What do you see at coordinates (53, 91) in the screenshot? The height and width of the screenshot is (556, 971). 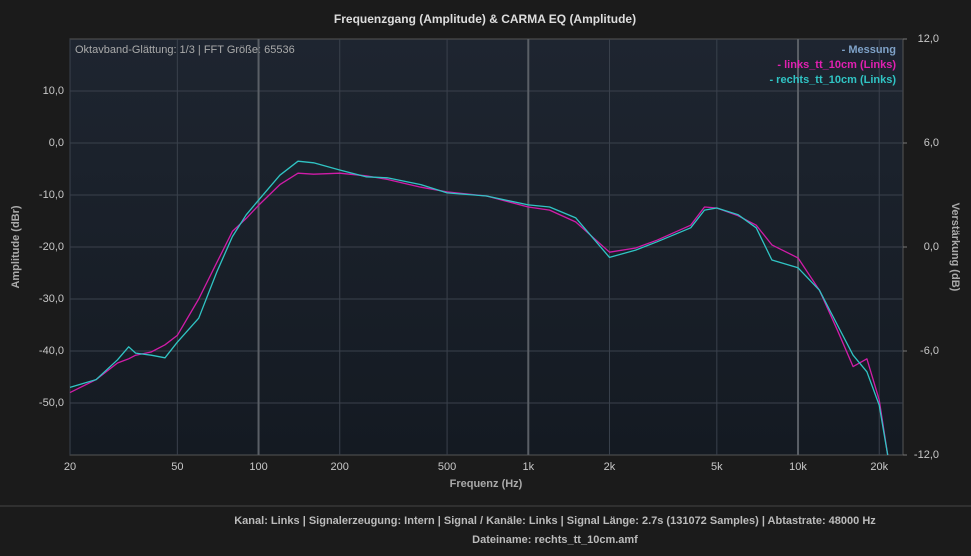 I see `y-tick-label: 10,0` at bounding box center [53, 91].